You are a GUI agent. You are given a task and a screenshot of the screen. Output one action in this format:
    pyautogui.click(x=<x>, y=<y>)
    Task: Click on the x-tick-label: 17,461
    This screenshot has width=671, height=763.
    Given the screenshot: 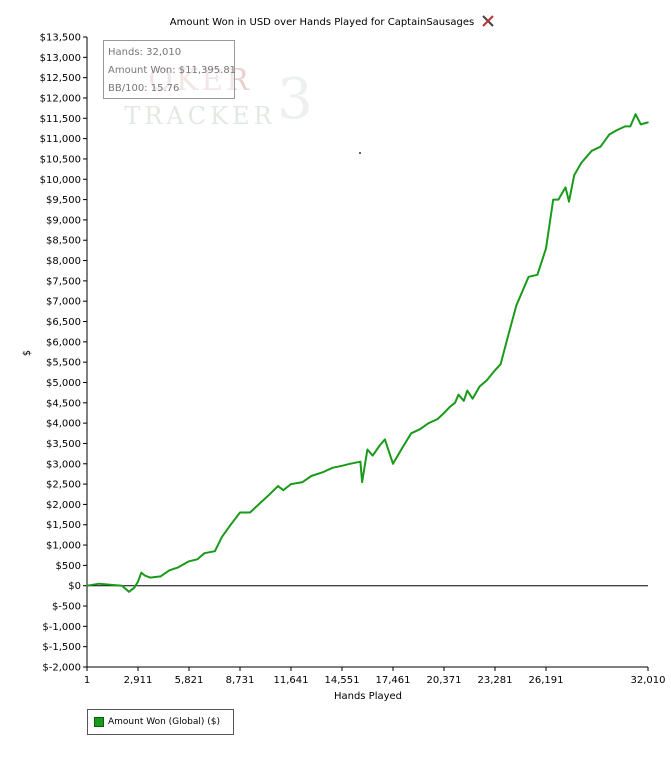 What is the action you would take?
    pyautogui.click(x=393, y=680)
    